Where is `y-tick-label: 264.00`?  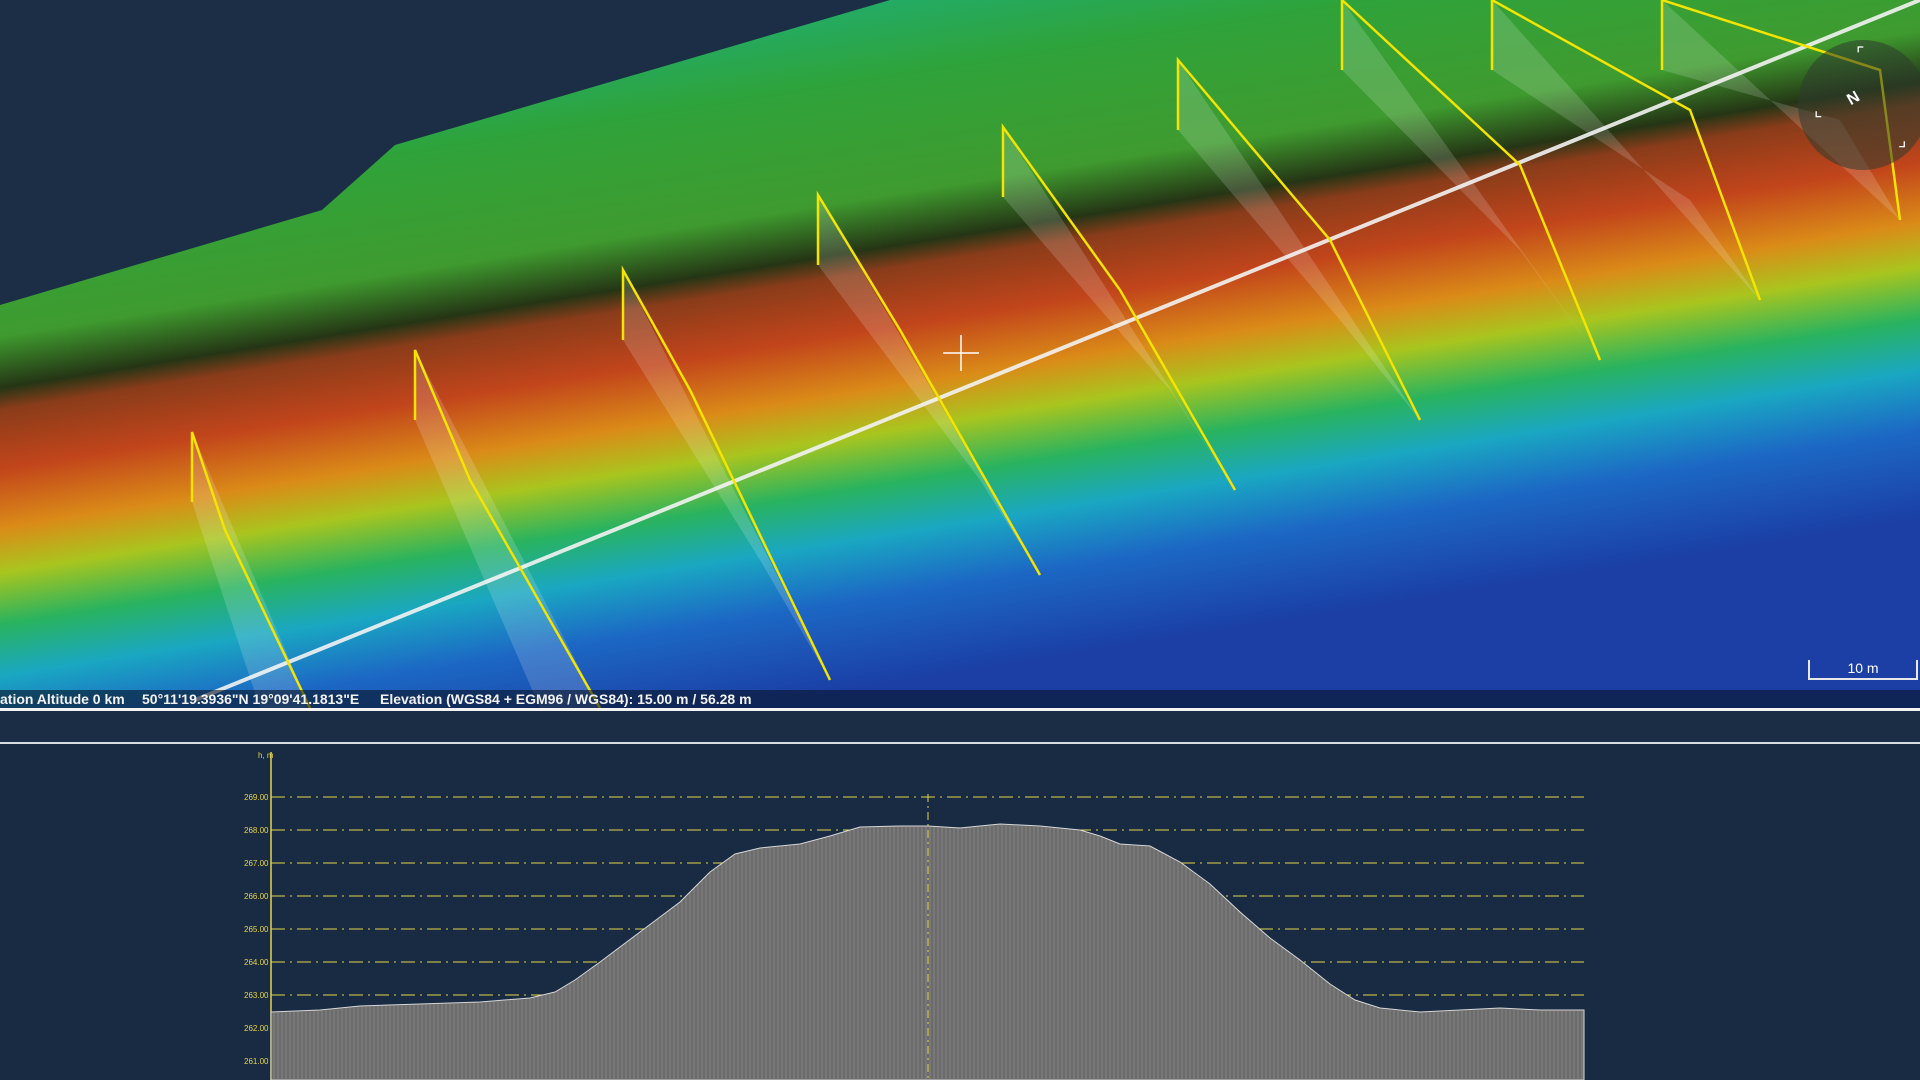 y-tick-label: 264.00 is located at coordinates (256, 962).